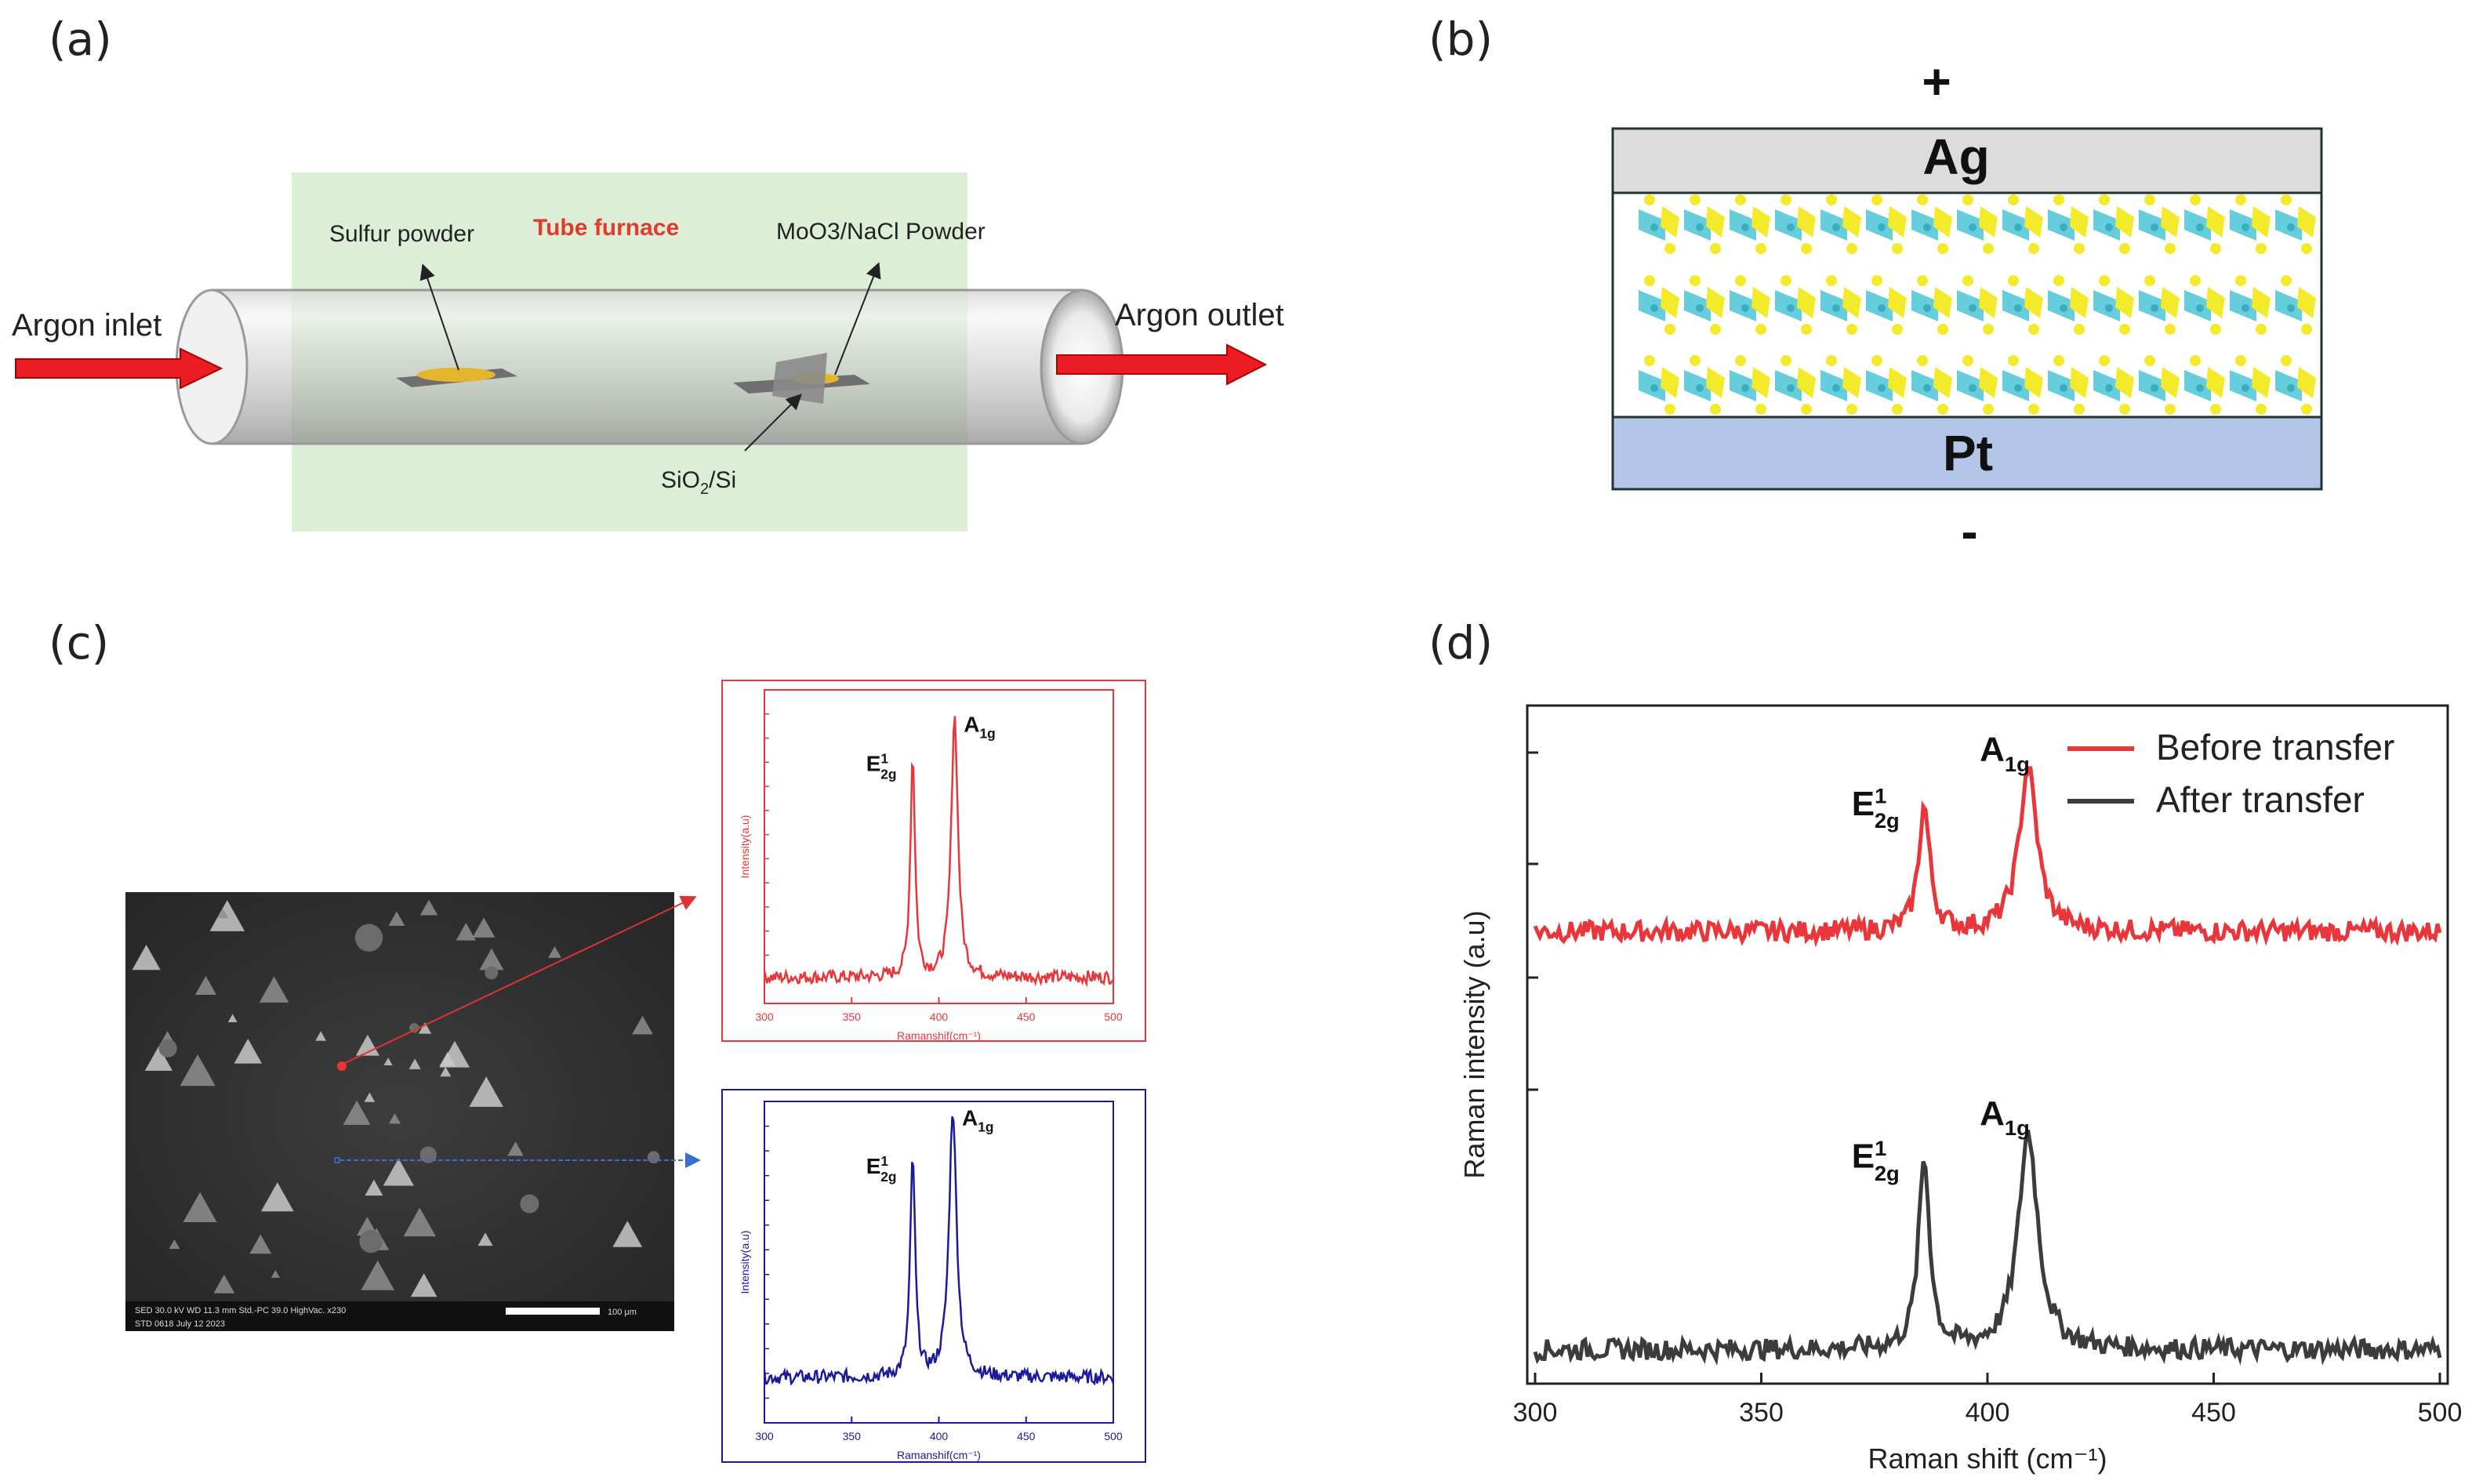  Describe the element at coordinates (698, 482) in the screenshot. I see `substrate-label: SiO2/Si` at that location.